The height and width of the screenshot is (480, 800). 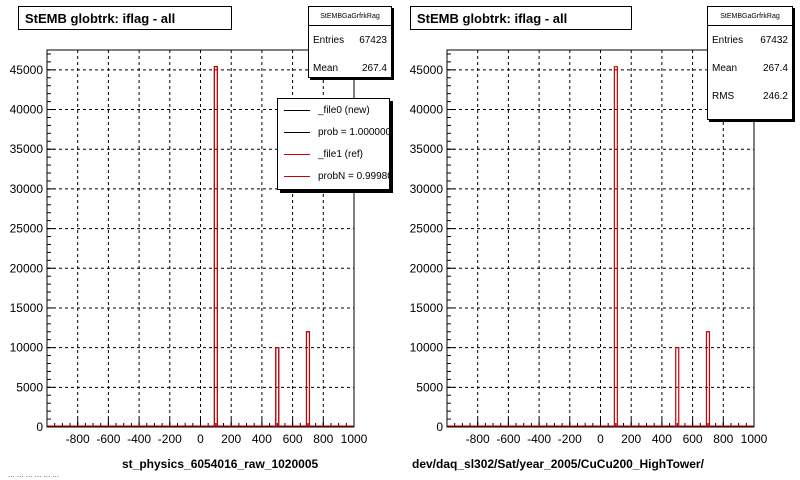 I want to click on legend-entry: _file1 (ref), so click(x=333, y=154).